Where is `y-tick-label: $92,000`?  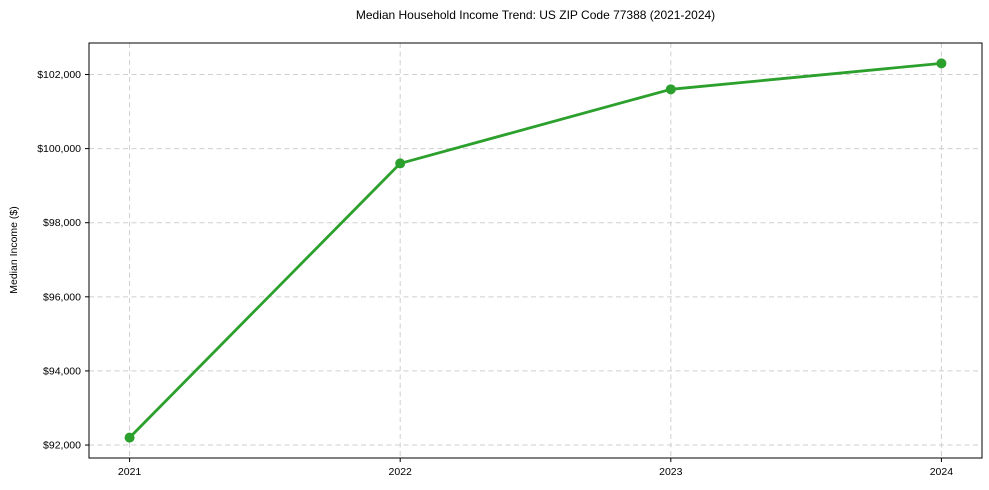
y-tick-label: $92,000 is located at coordinates (62, 446).